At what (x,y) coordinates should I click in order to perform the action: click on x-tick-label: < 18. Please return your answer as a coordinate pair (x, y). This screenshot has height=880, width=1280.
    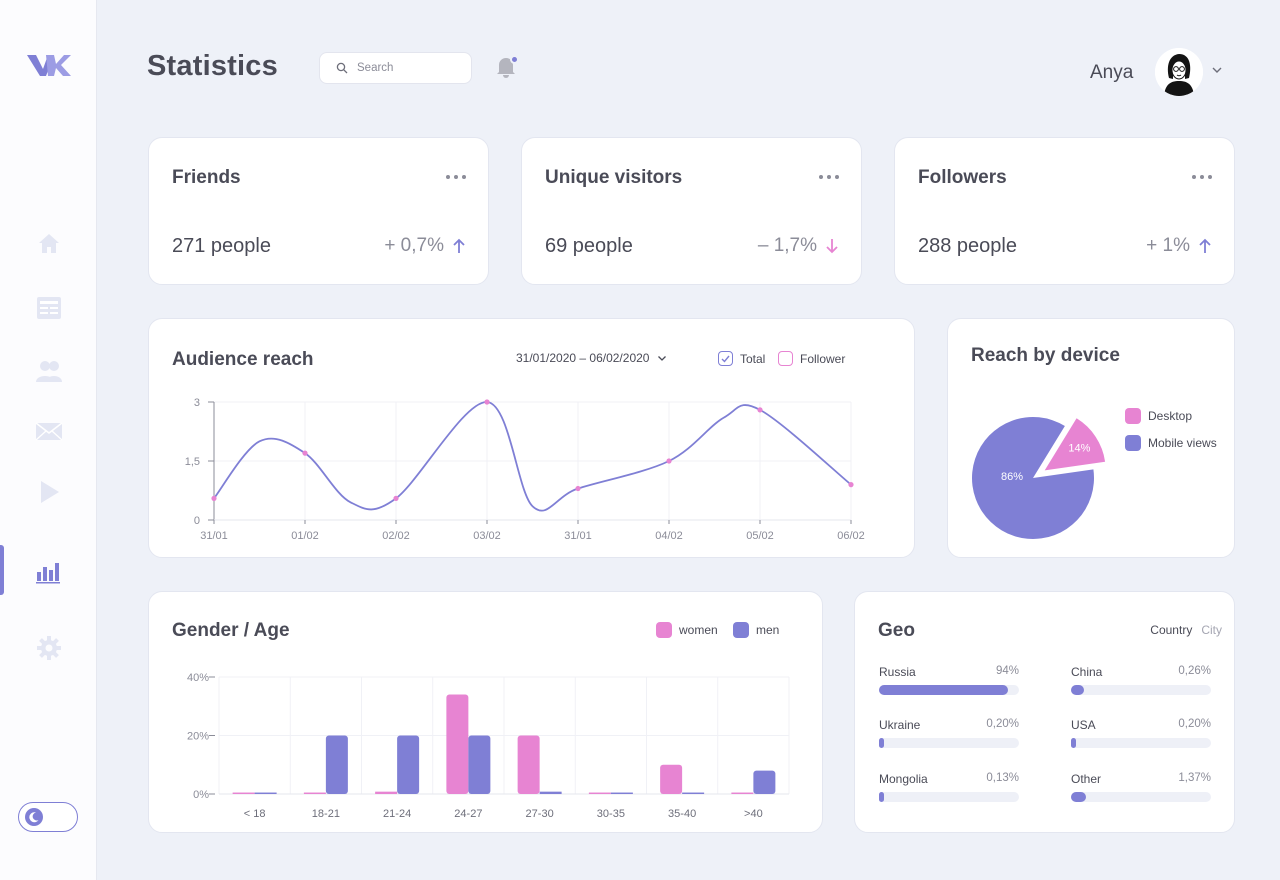
    Looking at the image, I should click on (255, 814).